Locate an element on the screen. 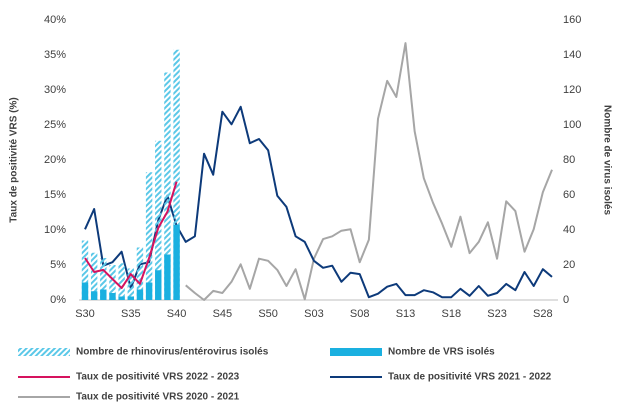  y2-tick-label: 160 is located at coordinates (572, 20).